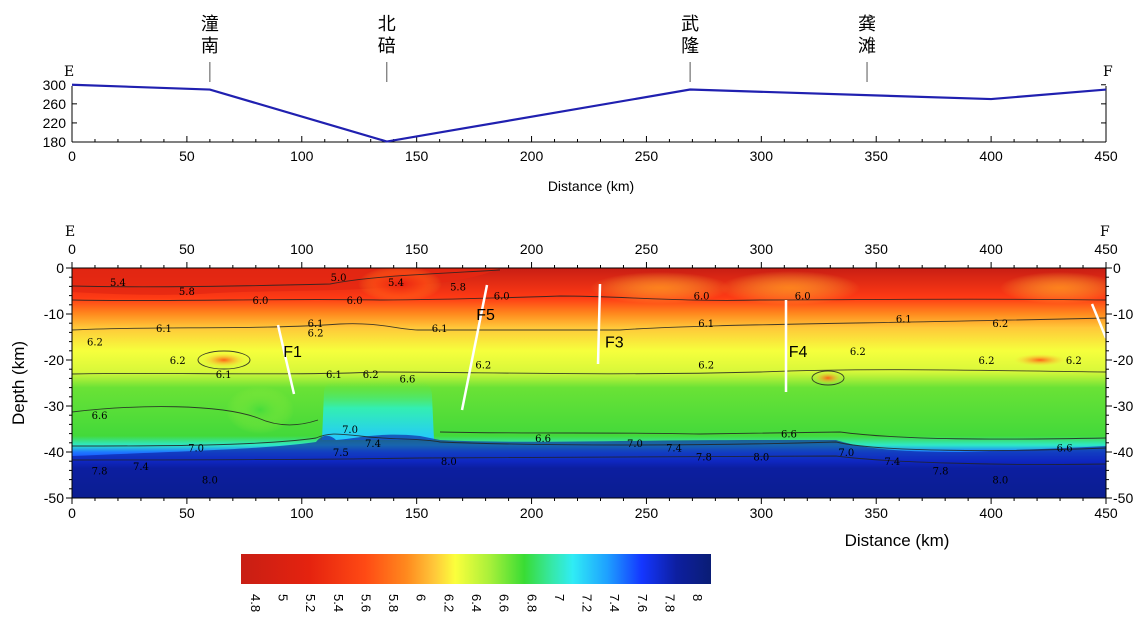 This screenshot has height=621, width=1140. What do you see at coordinates (545, 334) in the screenshot?
I see `fault-labels: F1 F5 F3 F4` at bounding box center [545, 334].